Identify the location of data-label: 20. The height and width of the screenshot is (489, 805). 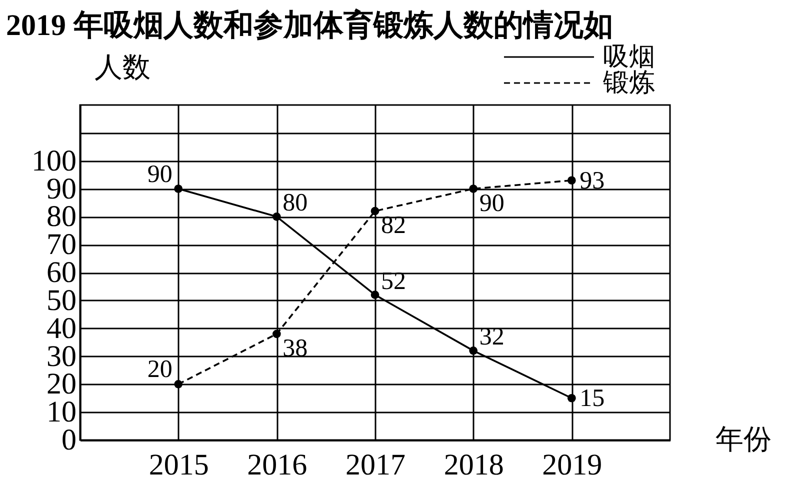
(159, 370).